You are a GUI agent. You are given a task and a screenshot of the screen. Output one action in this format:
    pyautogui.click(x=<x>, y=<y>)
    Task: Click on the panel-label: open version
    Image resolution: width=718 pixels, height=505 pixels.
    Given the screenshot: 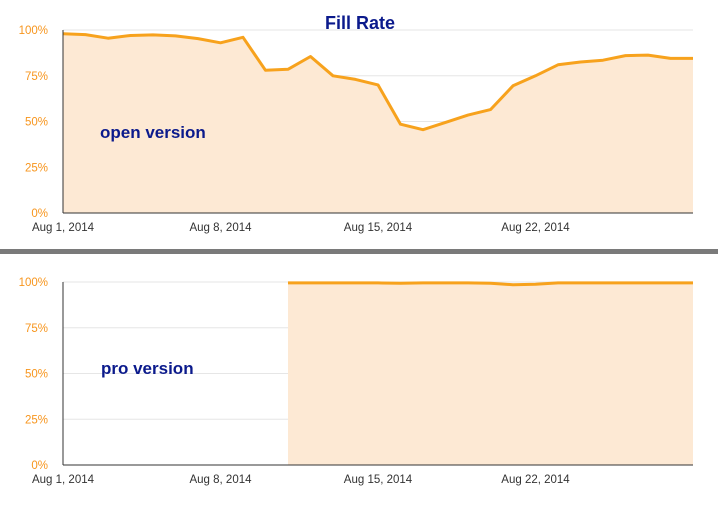 What is the action you would take?
    pyautogui.click(x=153, y=132)
    